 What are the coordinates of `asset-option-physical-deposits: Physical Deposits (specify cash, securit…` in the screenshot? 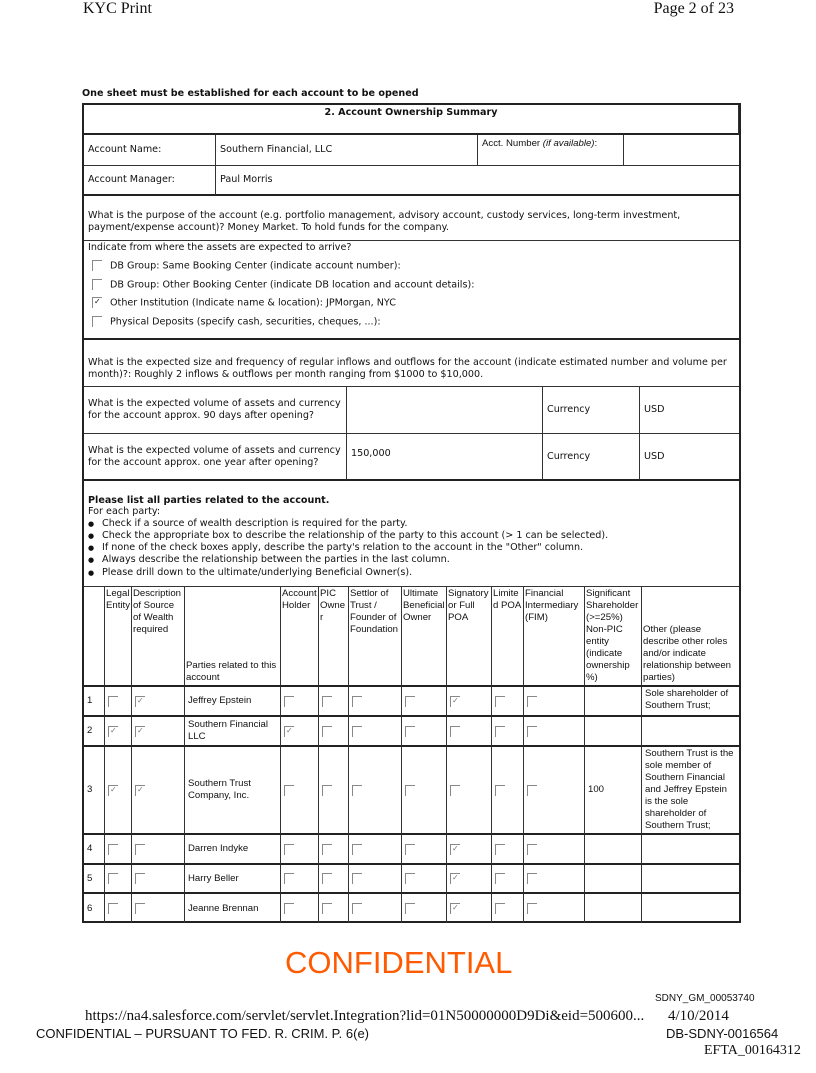 It's located at (413, 322).